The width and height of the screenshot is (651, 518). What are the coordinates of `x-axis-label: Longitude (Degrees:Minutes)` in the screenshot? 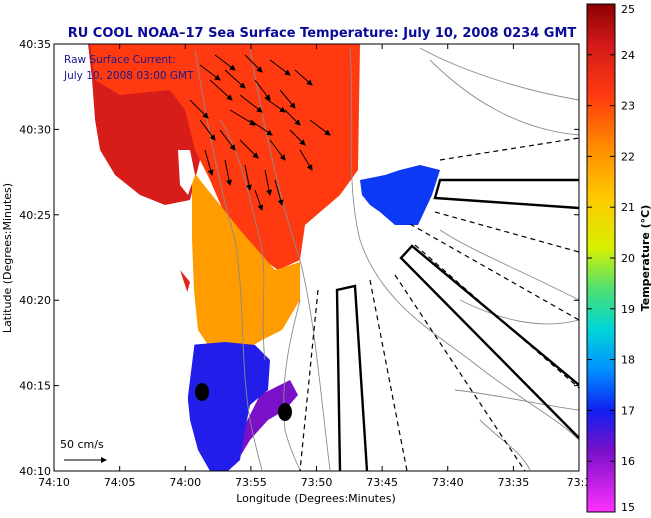 It's located at (316, 498).